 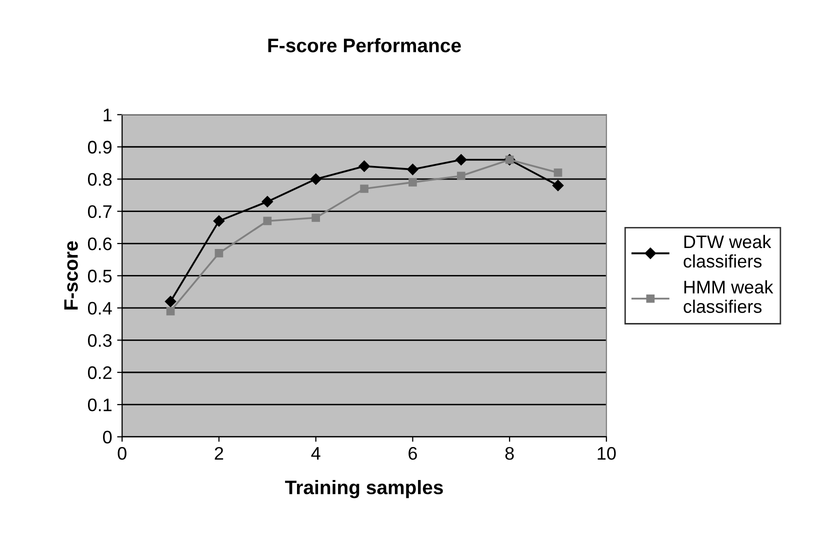 I want to click on chart-title: F-score Performance, so click(x=364, y=45).